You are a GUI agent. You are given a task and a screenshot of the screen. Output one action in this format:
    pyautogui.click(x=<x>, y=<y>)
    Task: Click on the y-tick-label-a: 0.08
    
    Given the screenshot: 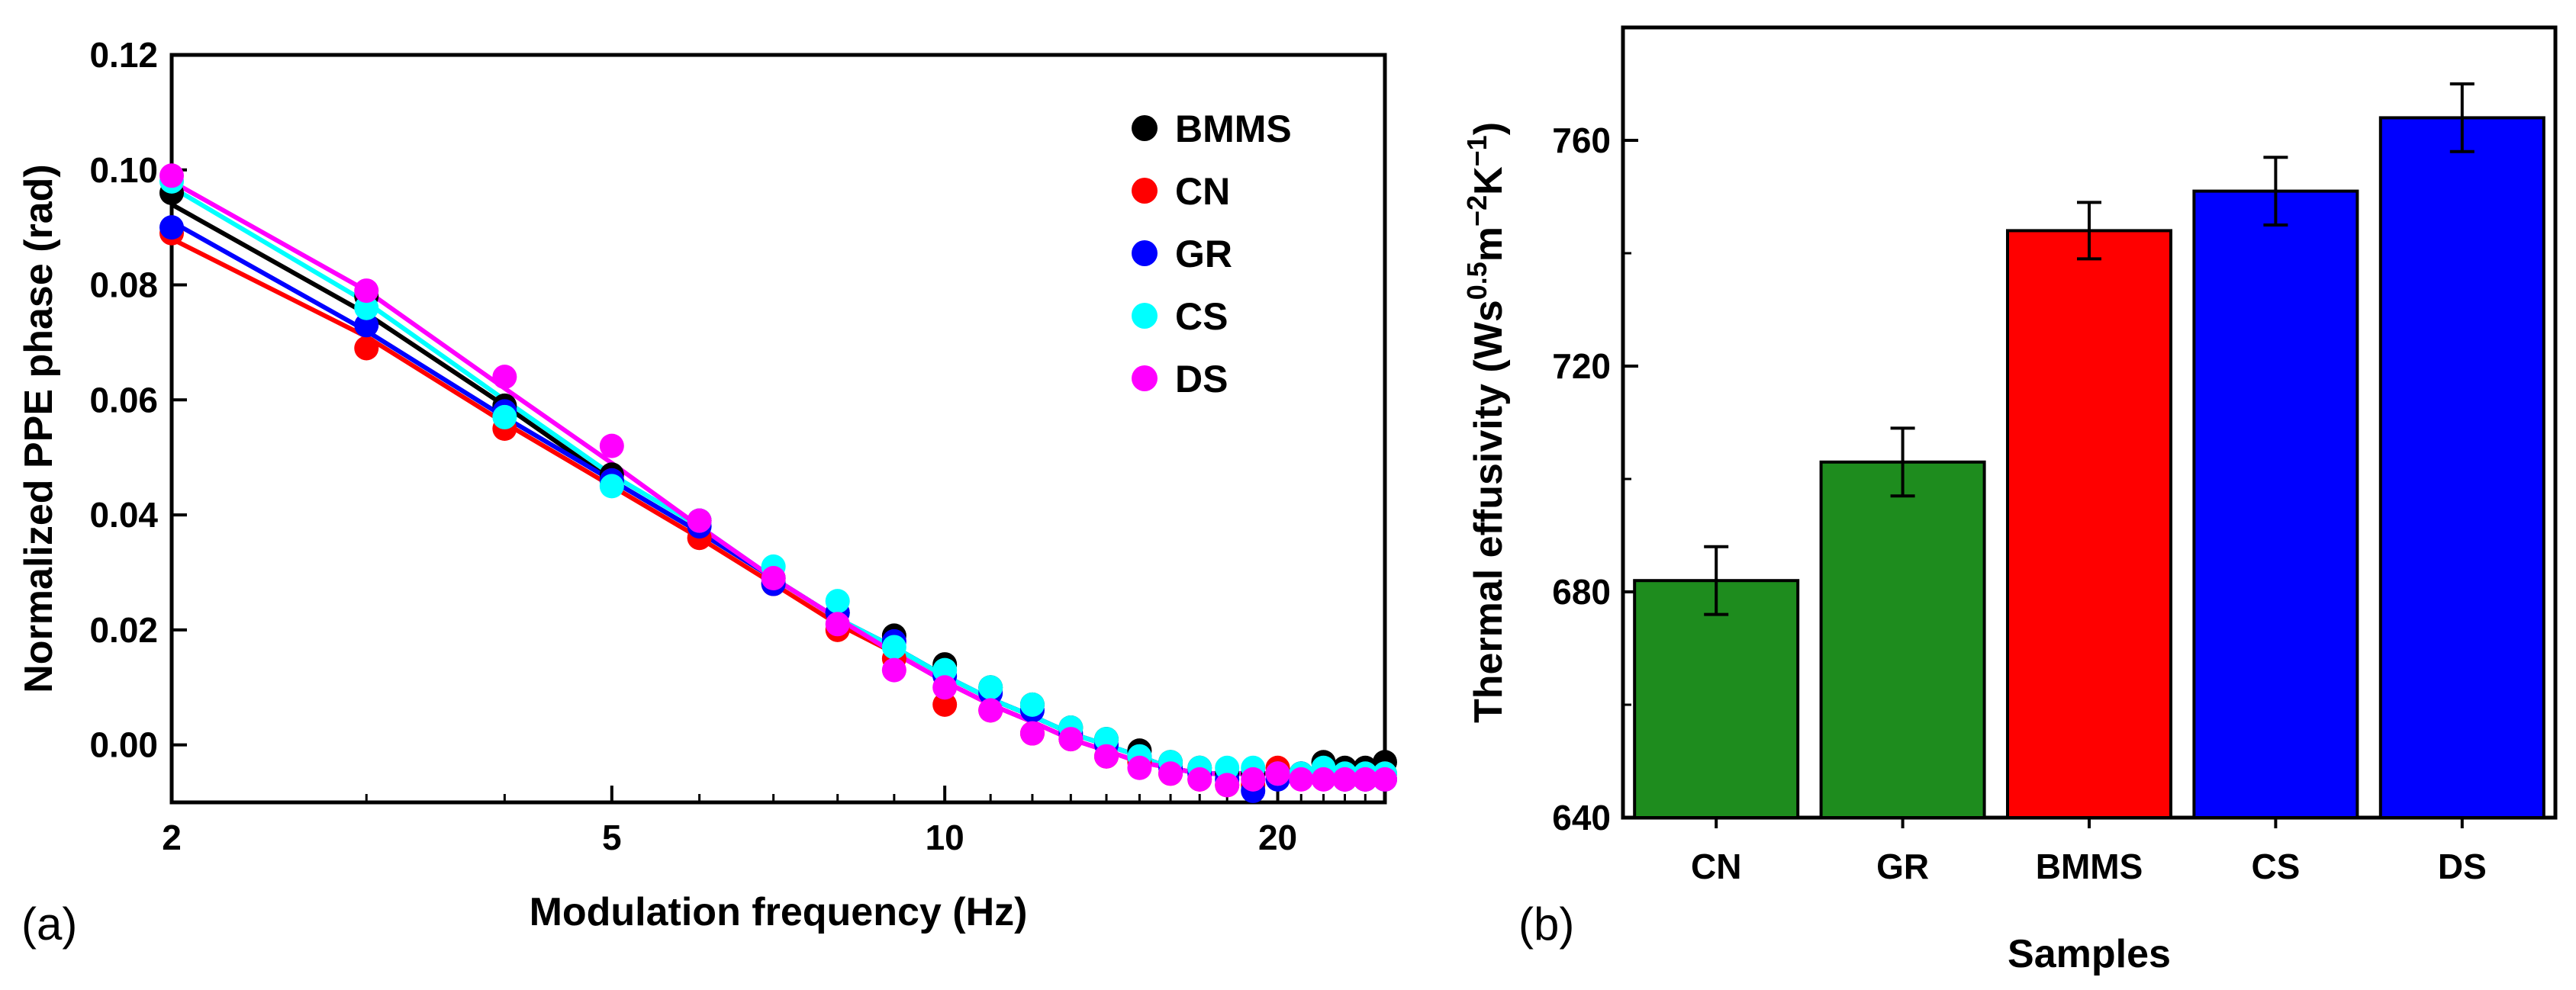 What is the action you would take?
    pyautogui.click(x=123, y=285)
    